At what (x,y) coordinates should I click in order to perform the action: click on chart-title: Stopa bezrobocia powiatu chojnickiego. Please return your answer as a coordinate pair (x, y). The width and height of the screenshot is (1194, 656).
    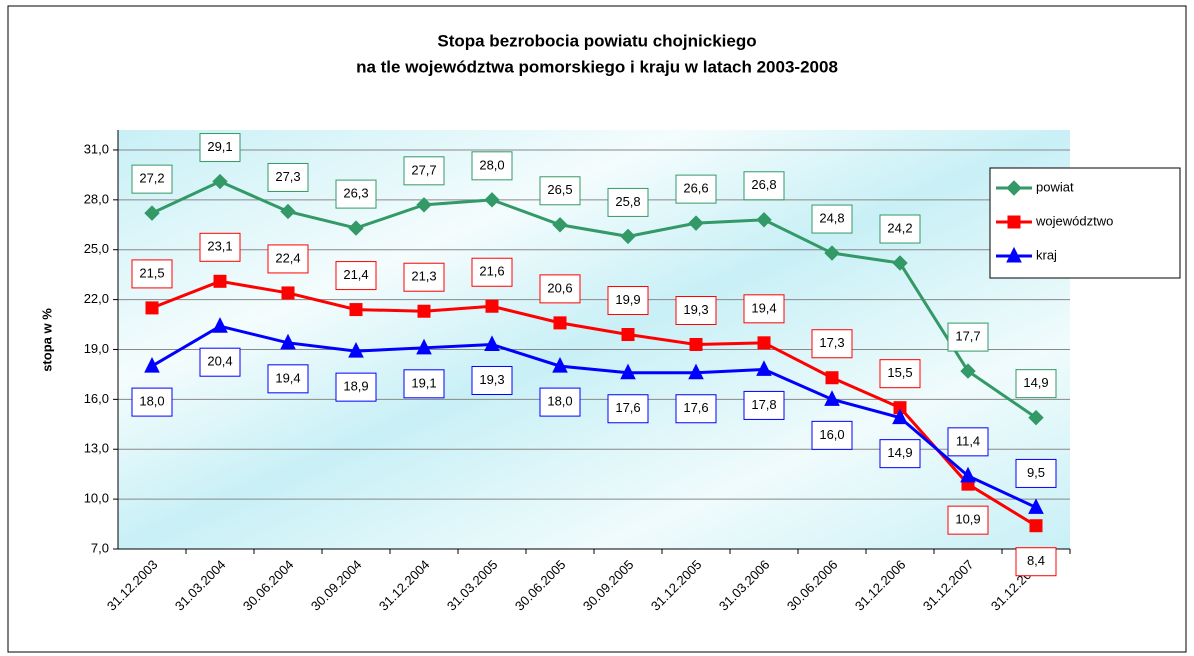
    Looking at the image, I should click on (596, 40).